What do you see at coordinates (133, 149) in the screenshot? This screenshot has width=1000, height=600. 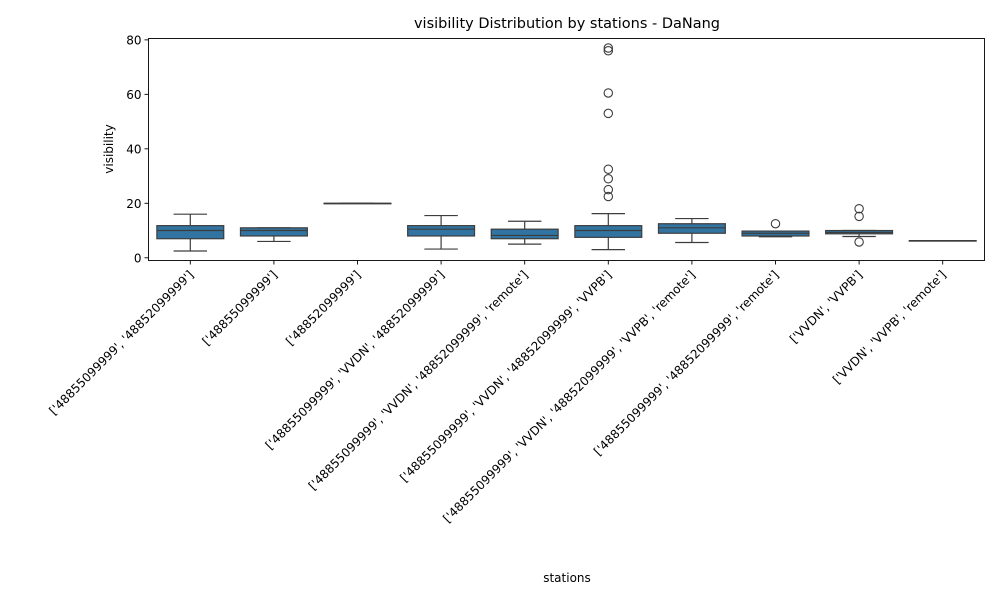 I see `y-tick-label: 40` at bounding box center [133, 149].